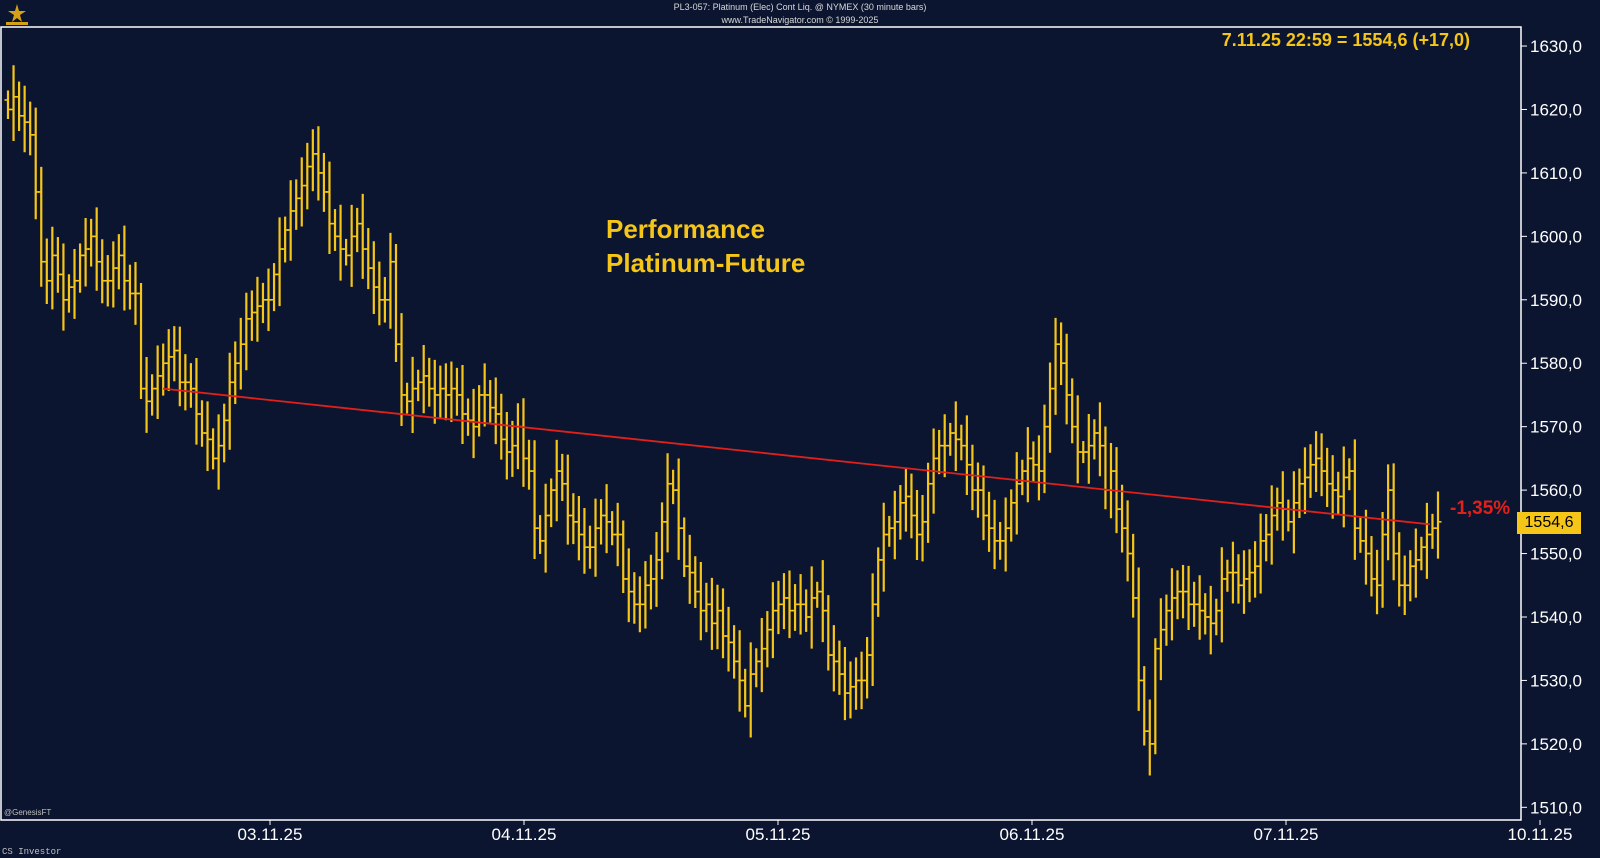 Image resolution: width=1600 pixels, height=858 pixels. Describe the element at coordinates (1556, 363) in the screenshot. I see `y-tick-label: 1580,0` at that location.